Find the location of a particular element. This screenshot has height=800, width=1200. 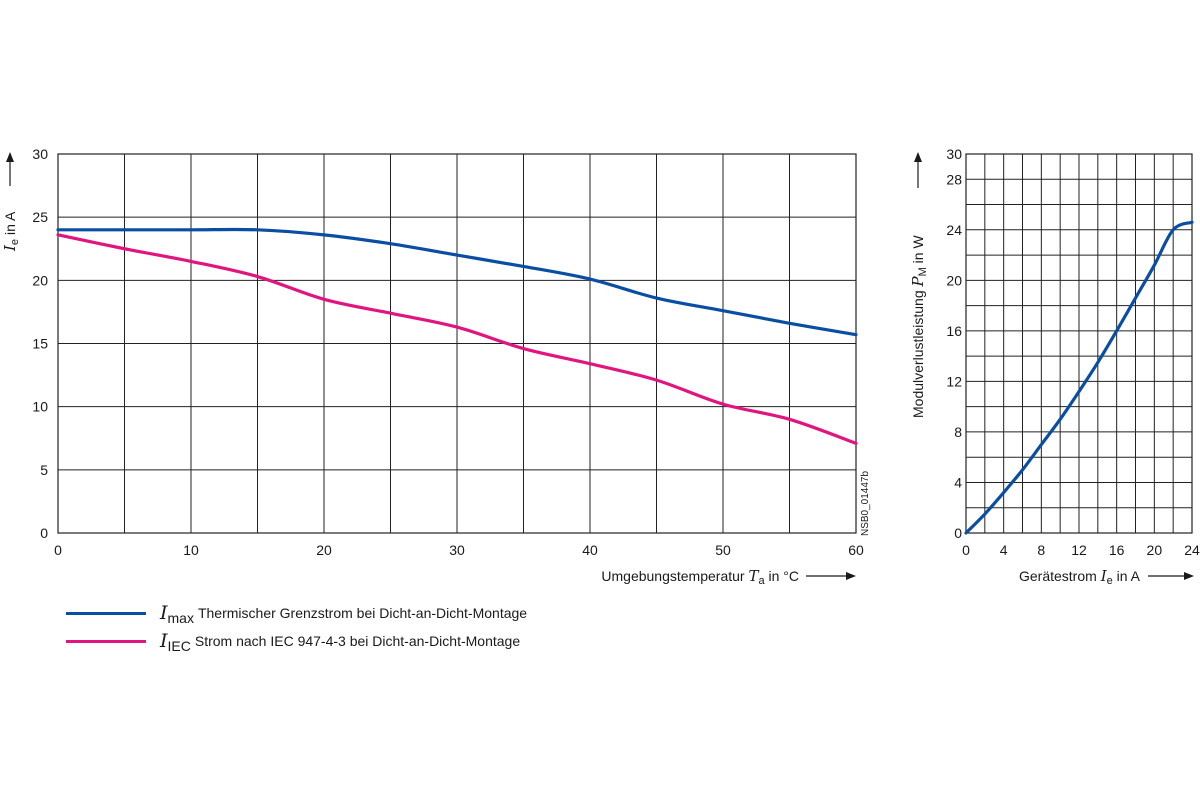

left-y-axis-arrow is located at coordinates (10, 169).